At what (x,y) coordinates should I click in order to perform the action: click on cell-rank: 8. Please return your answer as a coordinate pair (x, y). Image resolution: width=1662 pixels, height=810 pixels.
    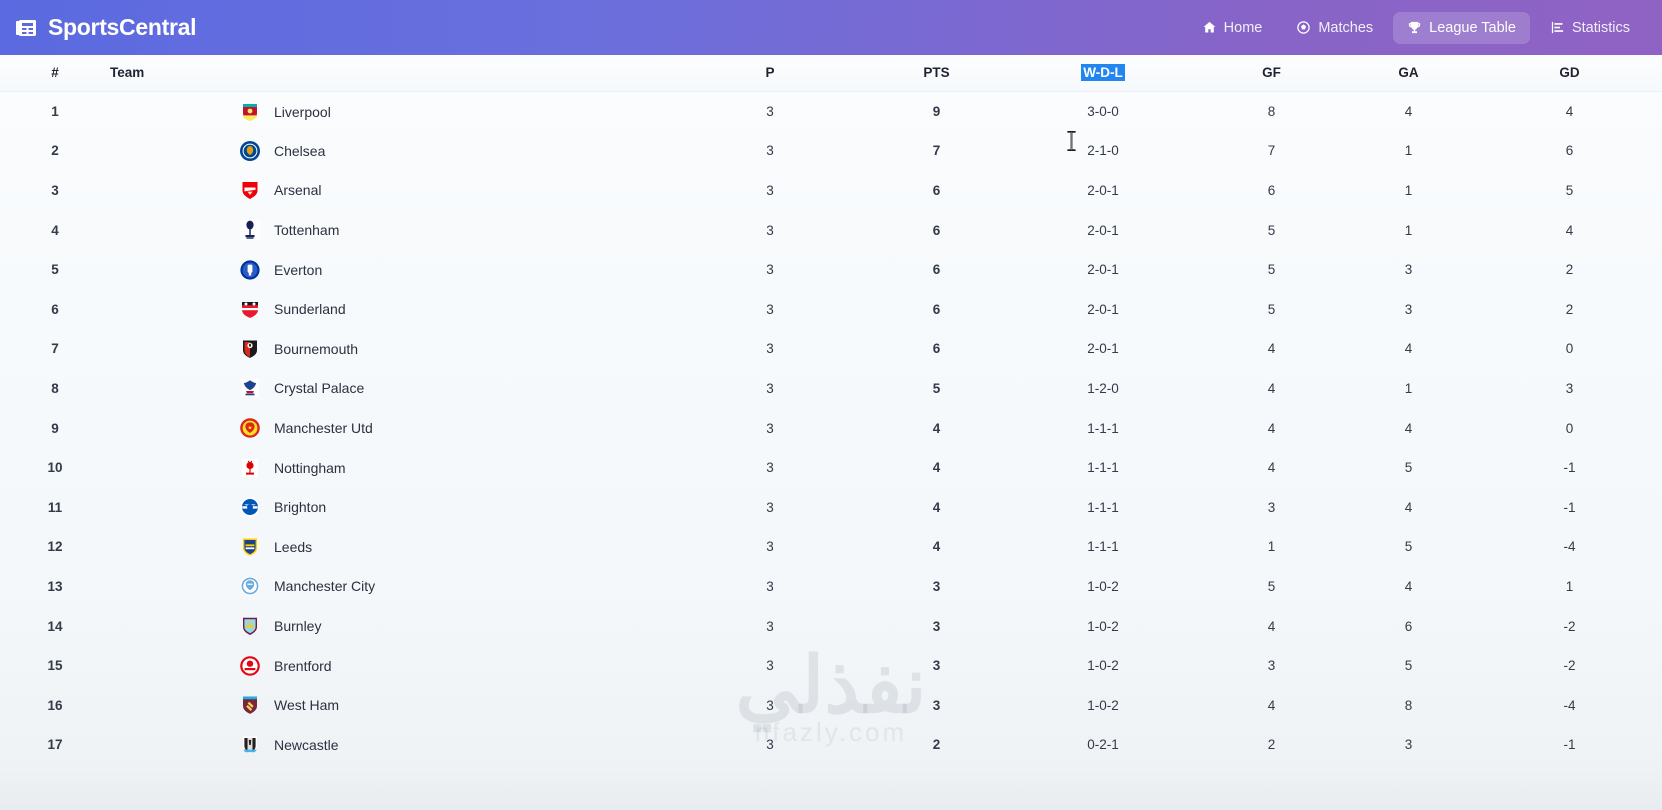
    Looking at the image, I should click on (55, 388).